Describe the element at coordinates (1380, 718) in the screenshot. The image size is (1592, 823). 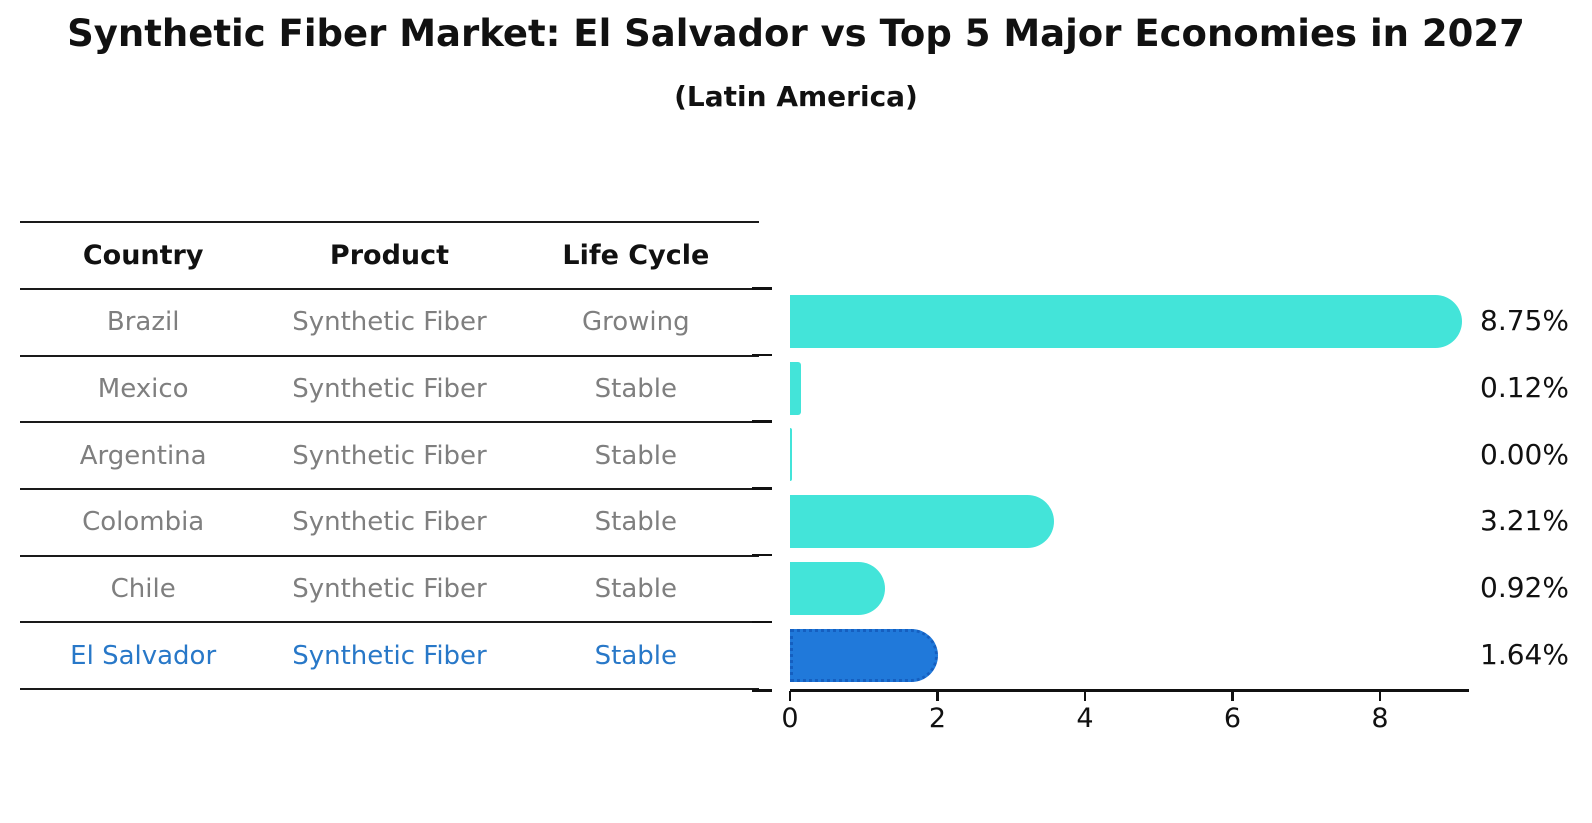
I see `x-tick-label-8: 8` at that location.